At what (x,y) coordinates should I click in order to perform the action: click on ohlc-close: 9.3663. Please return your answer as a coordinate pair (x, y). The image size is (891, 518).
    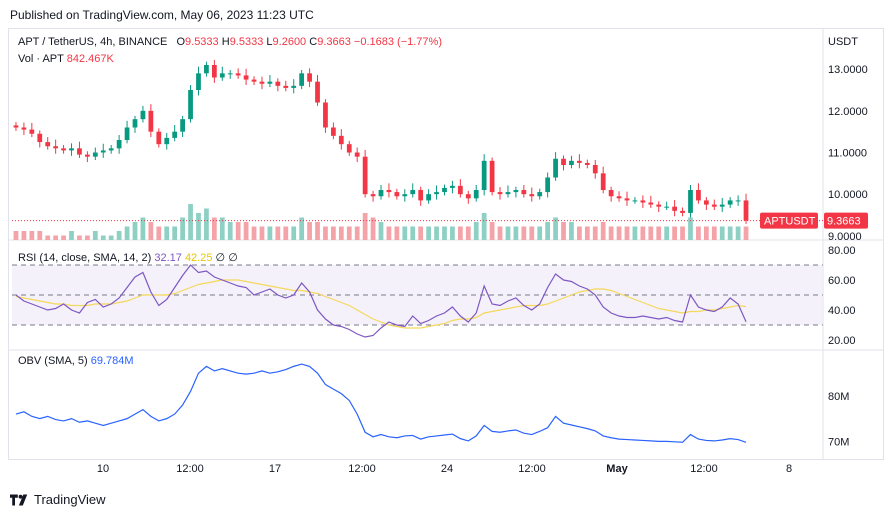
    Looking at the image, I should click on (334, 42).